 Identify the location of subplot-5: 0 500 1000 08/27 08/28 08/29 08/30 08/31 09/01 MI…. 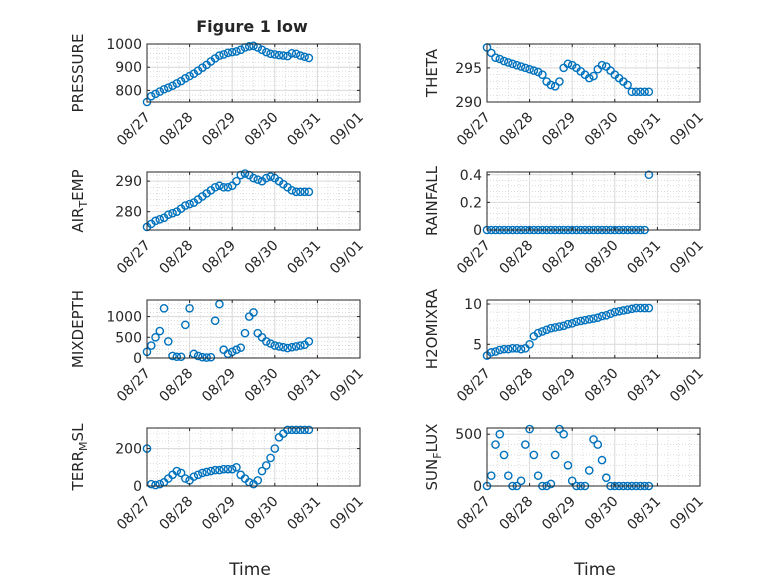
(218, 347).